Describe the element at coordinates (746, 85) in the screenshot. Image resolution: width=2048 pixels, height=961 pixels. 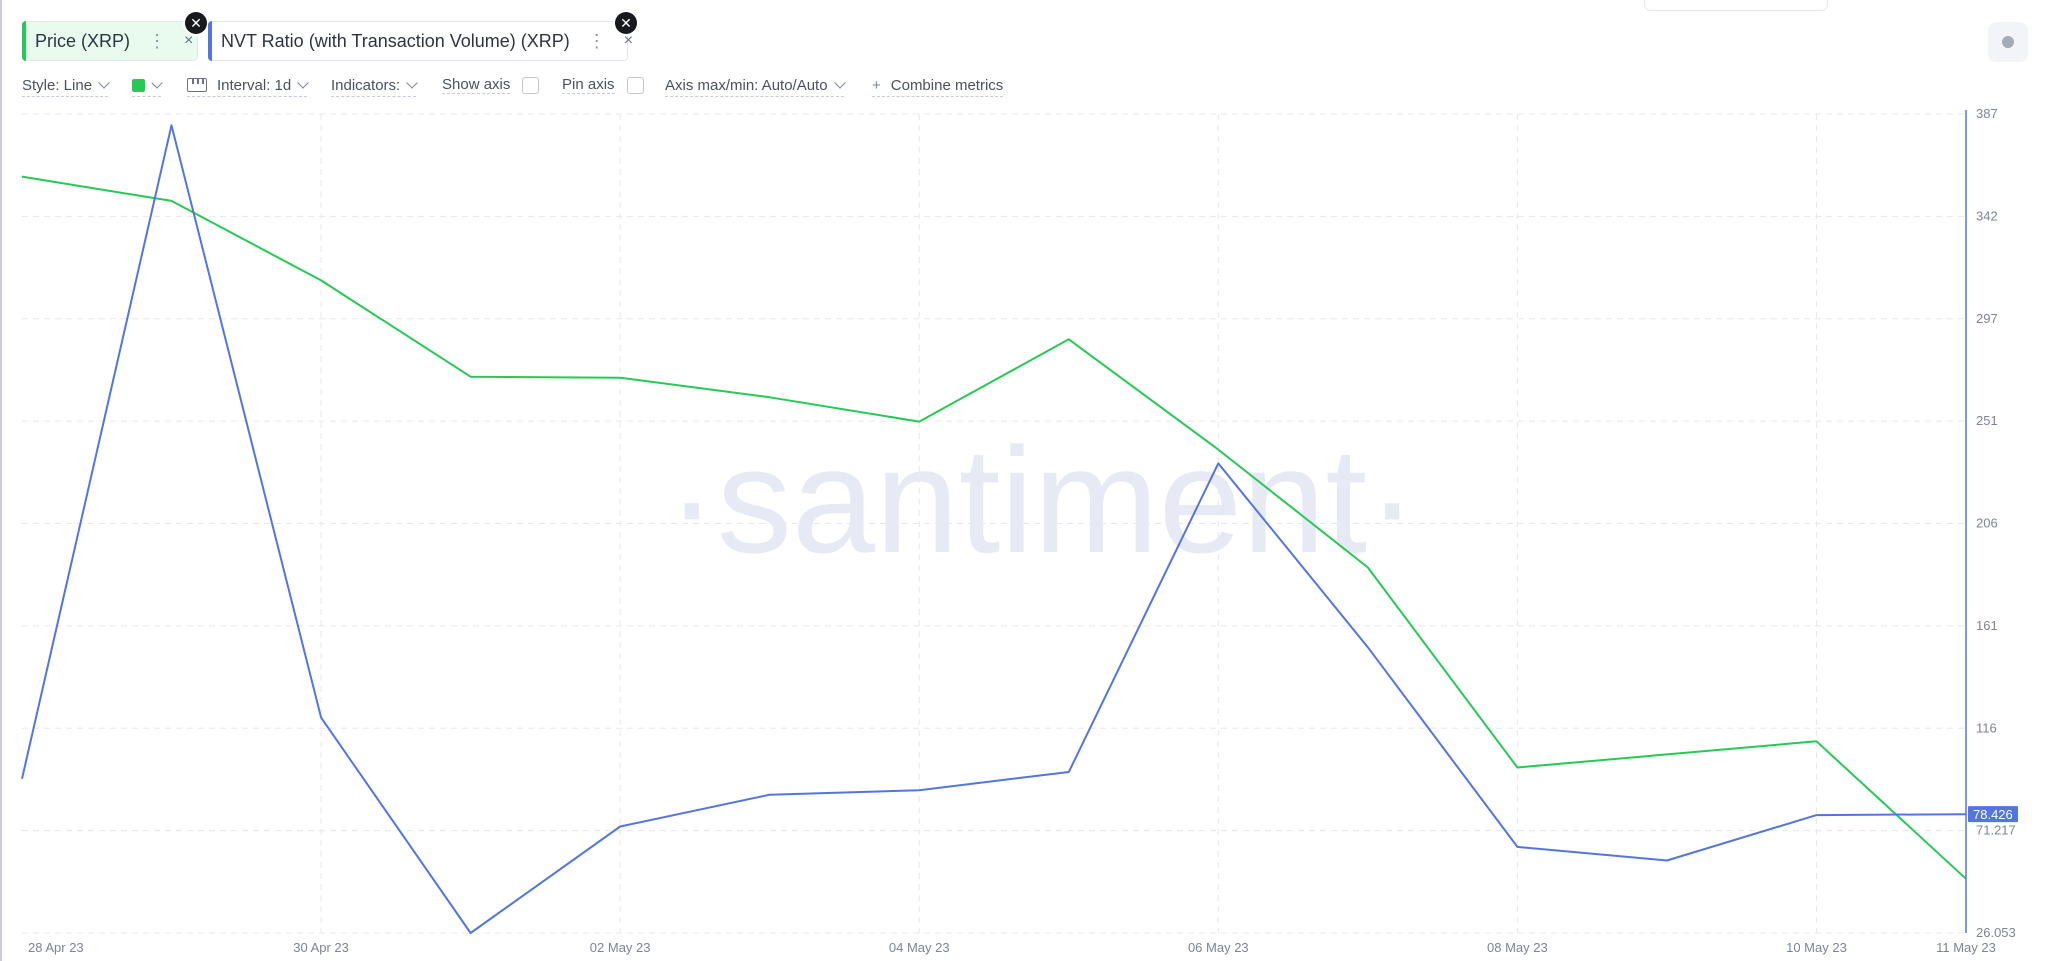
I see `axis-maxmin-label: Axis max/min: Auto/Auto` at that location.